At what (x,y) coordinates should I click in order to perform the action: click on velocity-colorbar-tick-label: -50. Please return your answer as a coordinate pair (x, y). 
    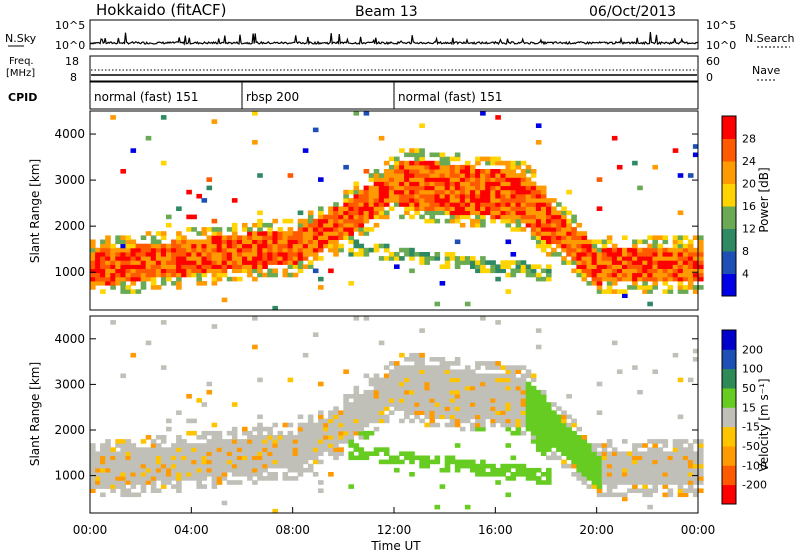
    Looking at the image, I should click on (751, 446).